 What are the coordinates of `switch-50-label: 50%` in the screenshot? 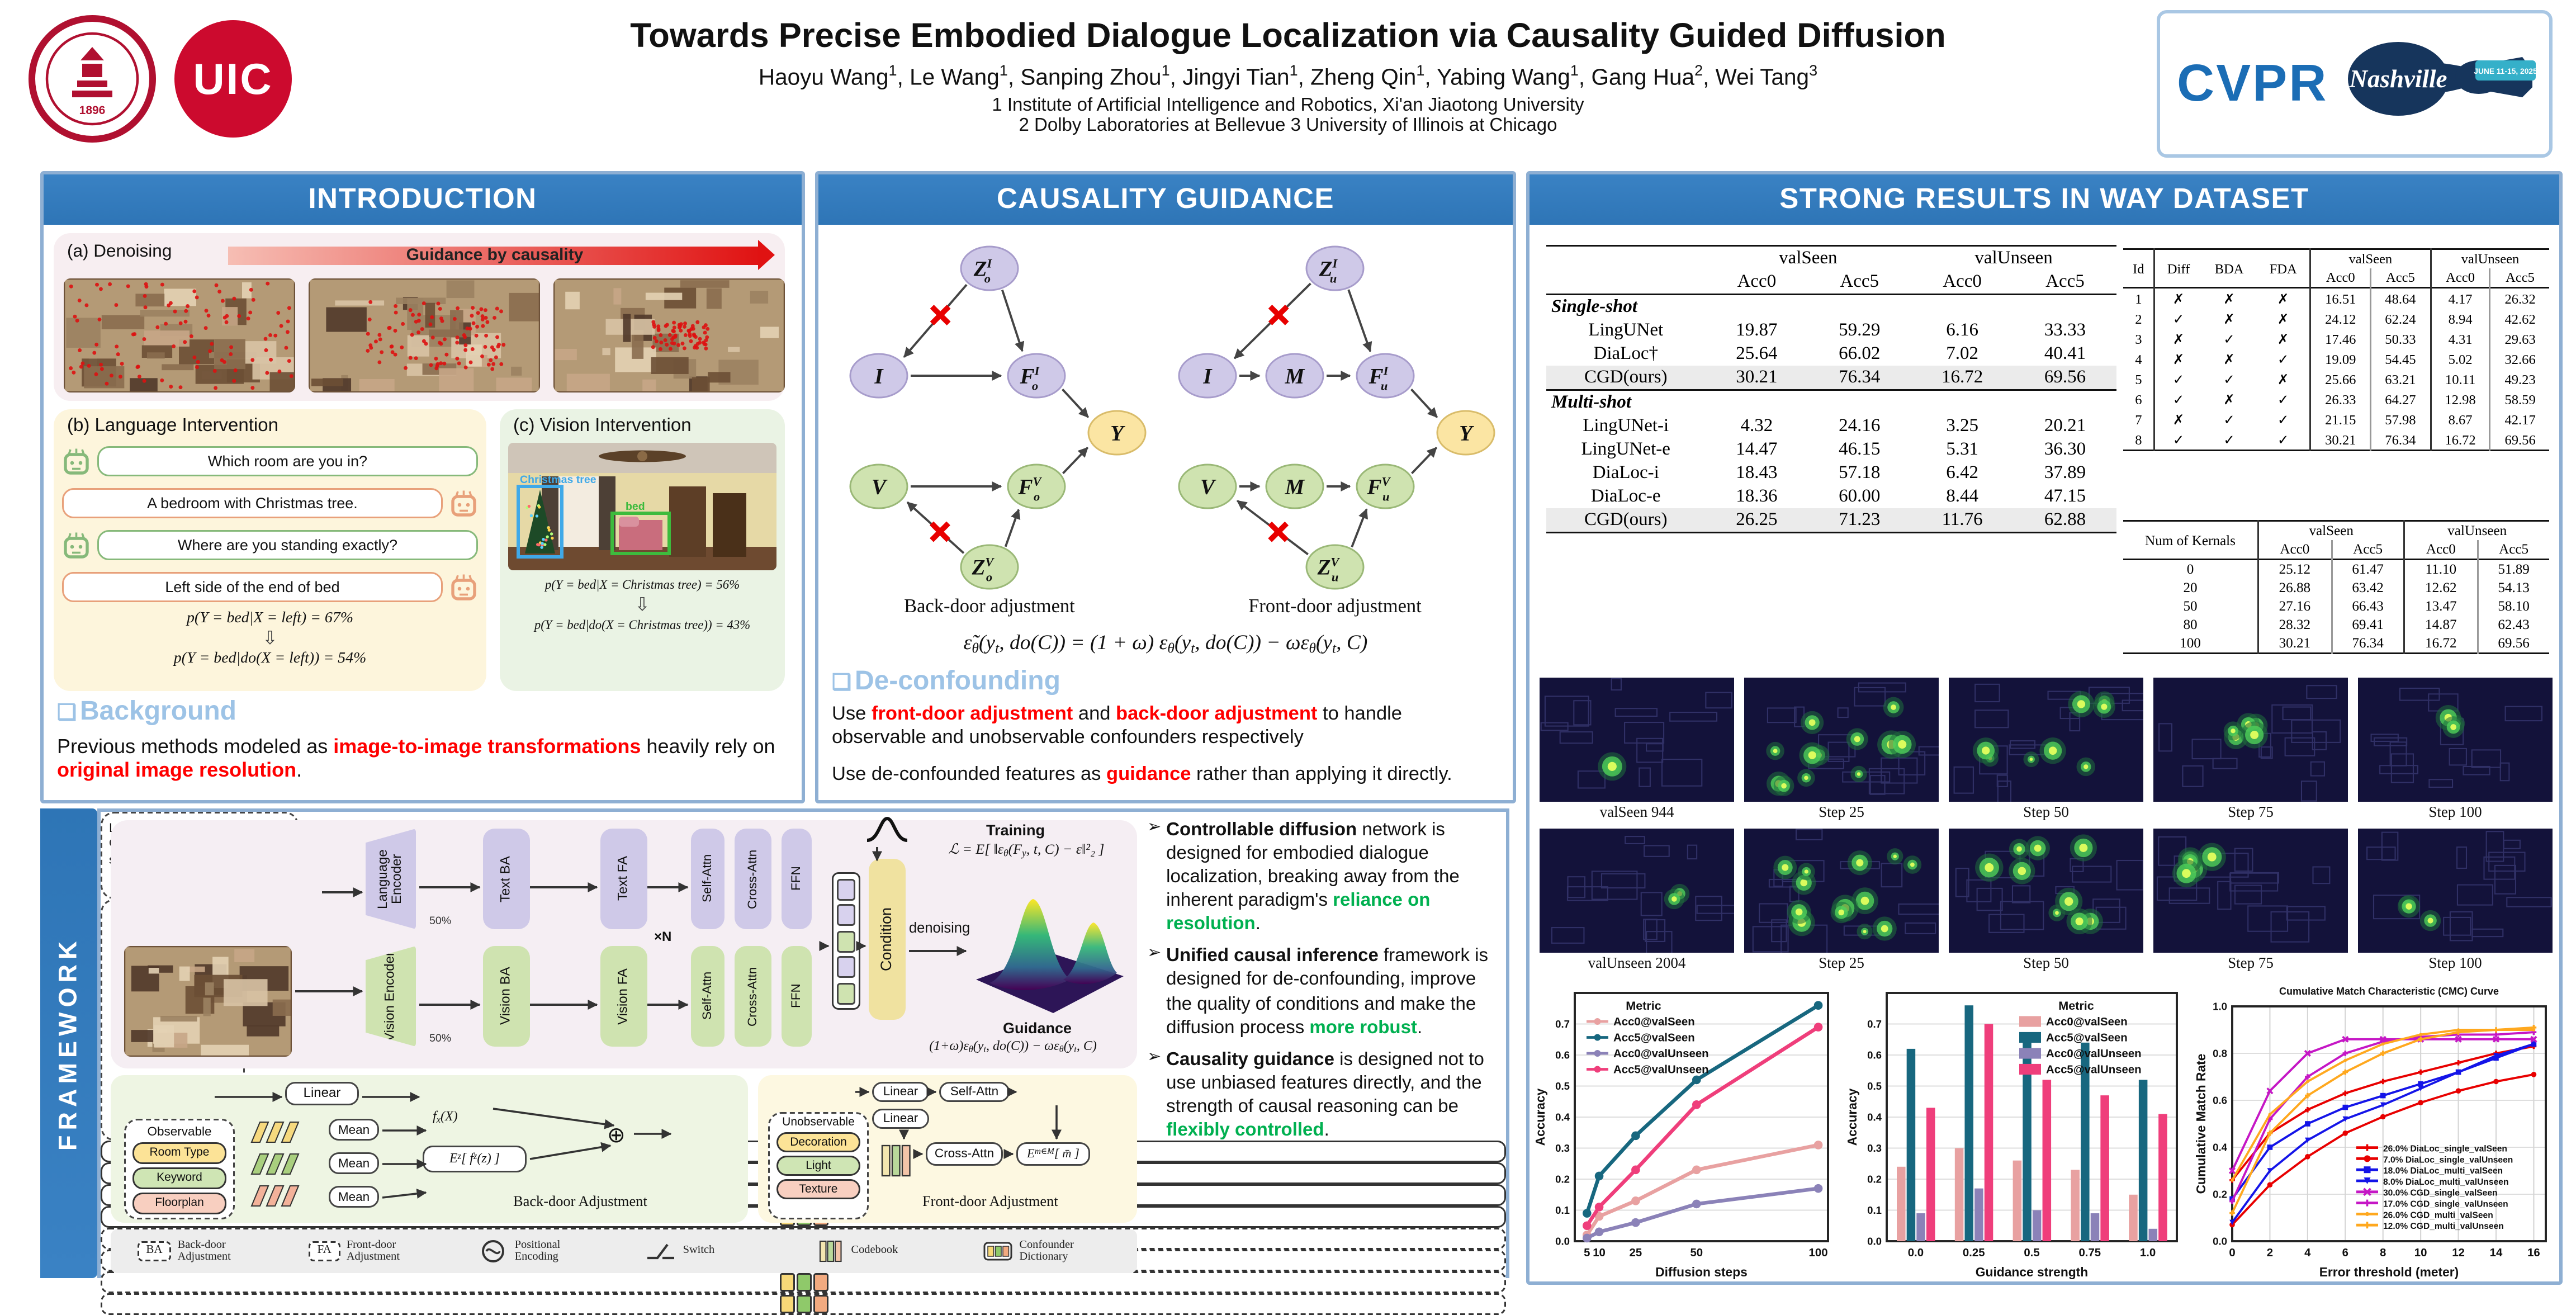 It's located at (441, 922).